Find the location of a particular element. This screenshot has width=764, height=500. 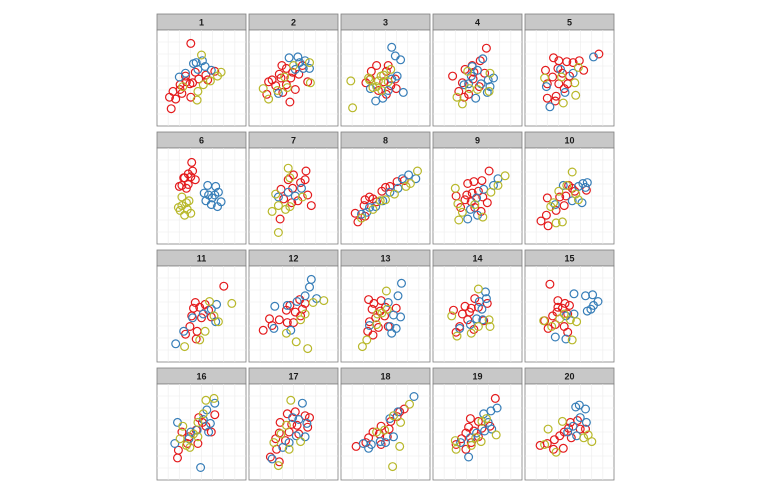

facet-label: 4 is located at coordinates (477, 23).